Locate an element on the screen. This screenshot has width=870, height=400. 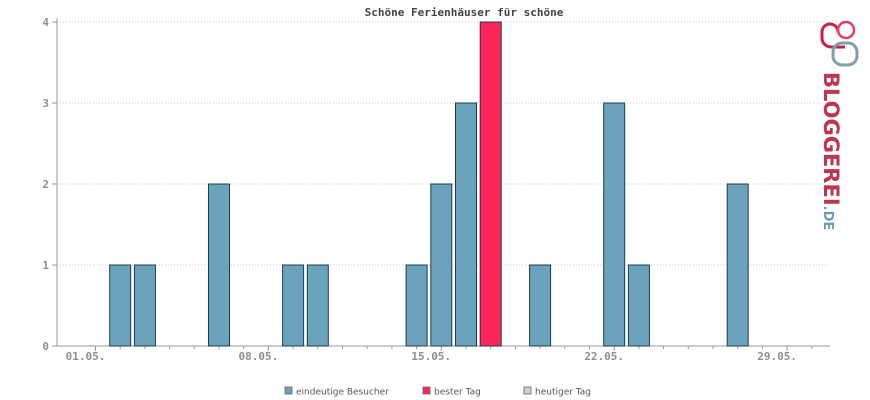
y-tick-label-3: 3 is located at coordinates (45, 103).